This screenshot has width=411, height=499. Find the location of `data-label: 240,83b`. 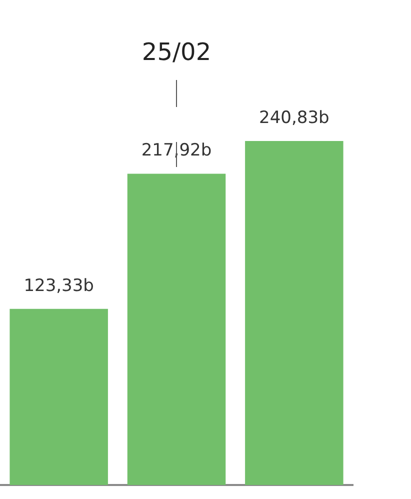

data-label: 240,83b is located at coordinates (294, 118).